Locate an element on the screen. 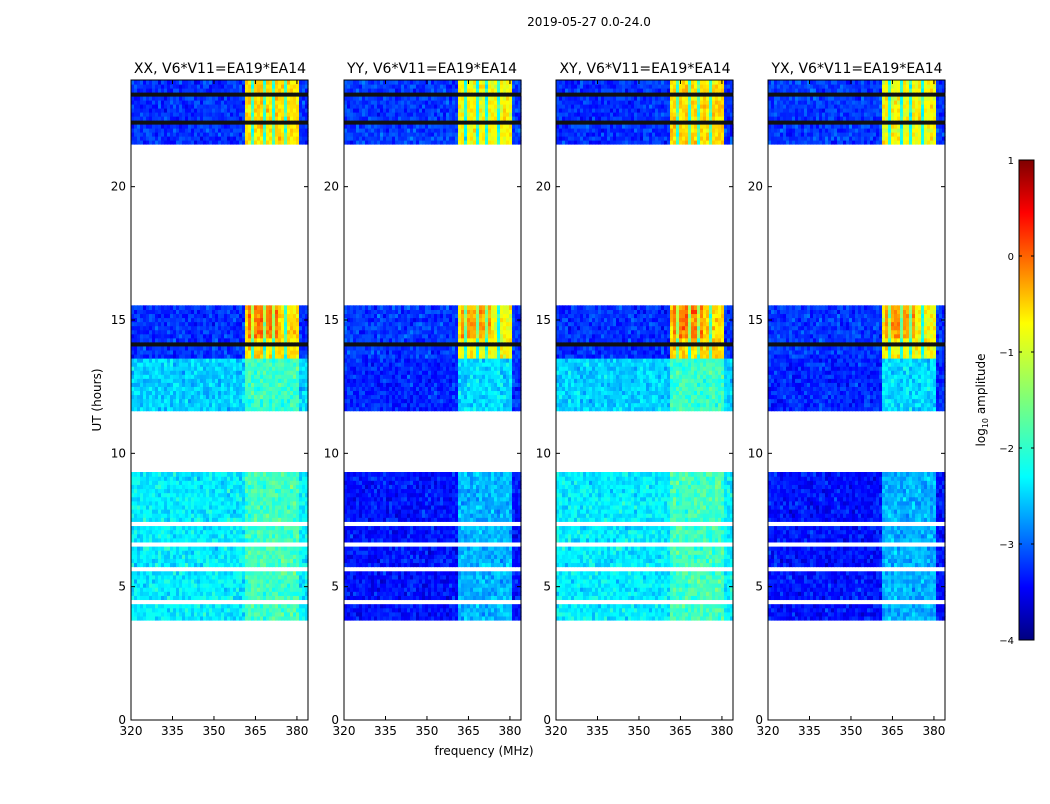  x-tick-label: 335 is located at coordinates (172, 731).